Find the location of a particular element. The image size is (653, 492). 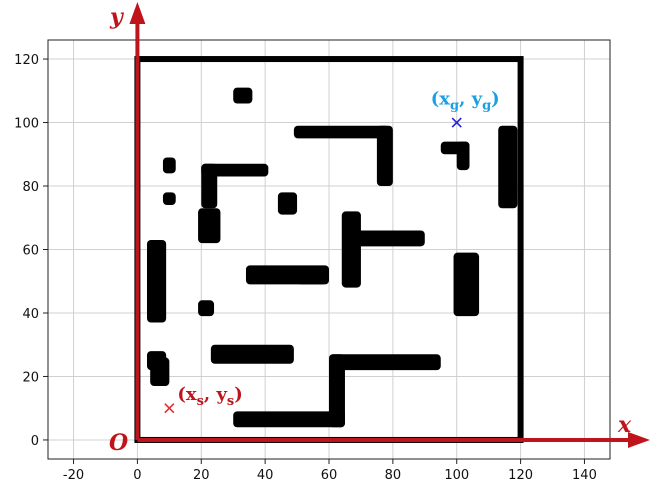

goal-label-part: ) is located at coordinates (495, 99).